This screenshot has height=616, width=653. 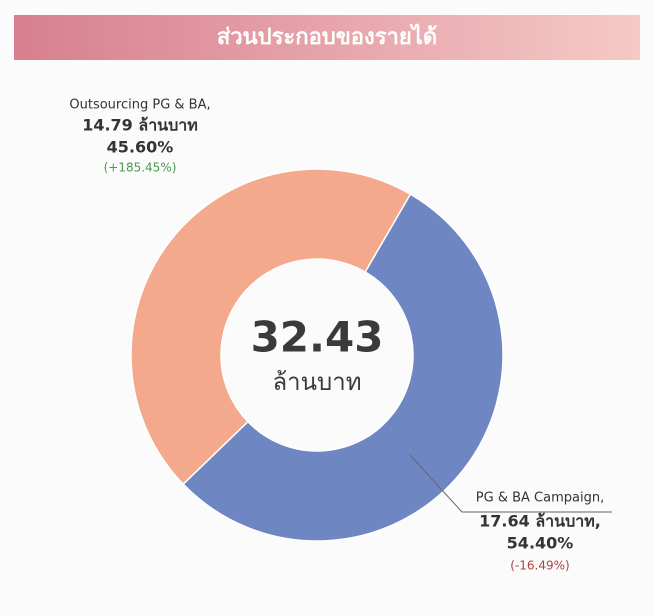 I want to click on header-bar, so click(x=327, y=37).